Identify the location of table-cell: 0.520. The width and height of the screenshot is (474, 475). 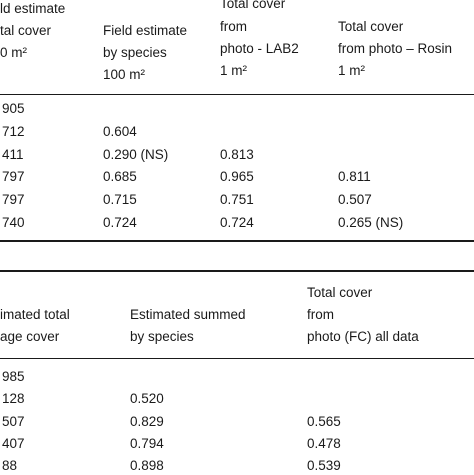
(147, 398).